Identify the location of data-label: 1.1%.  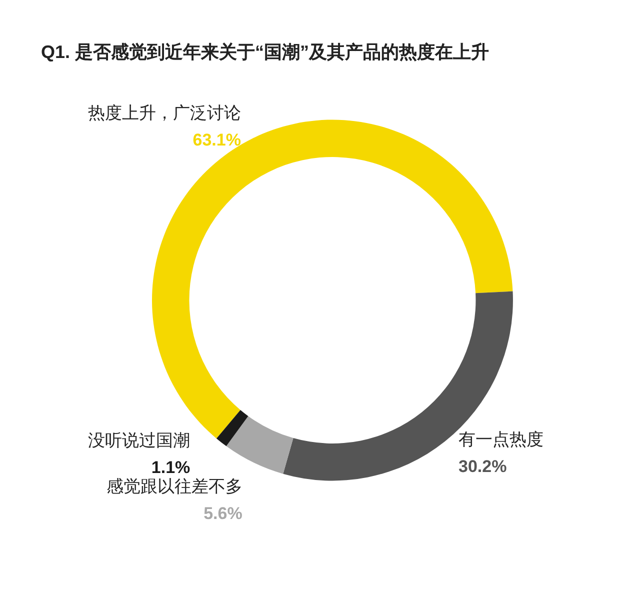
(170, 467).